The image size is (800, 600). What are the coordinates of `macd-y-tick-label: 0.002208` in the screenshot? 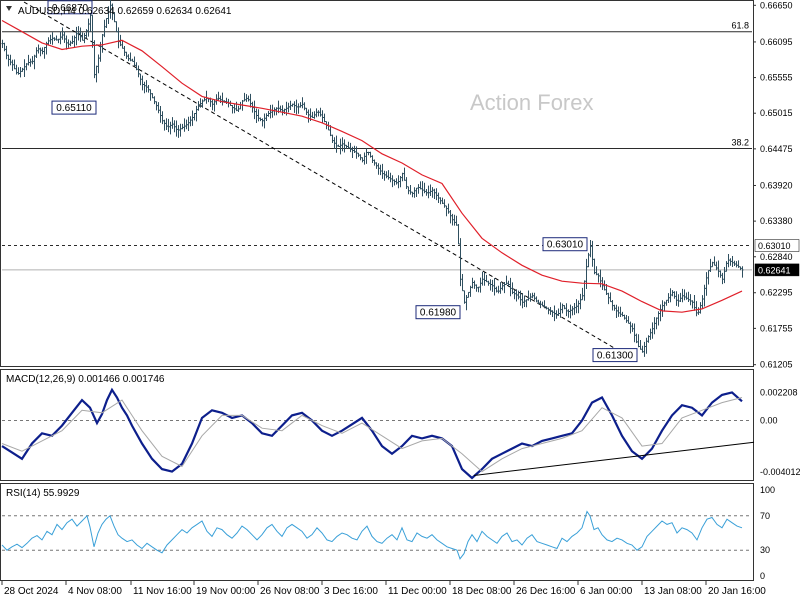 It's located at (779, 392).